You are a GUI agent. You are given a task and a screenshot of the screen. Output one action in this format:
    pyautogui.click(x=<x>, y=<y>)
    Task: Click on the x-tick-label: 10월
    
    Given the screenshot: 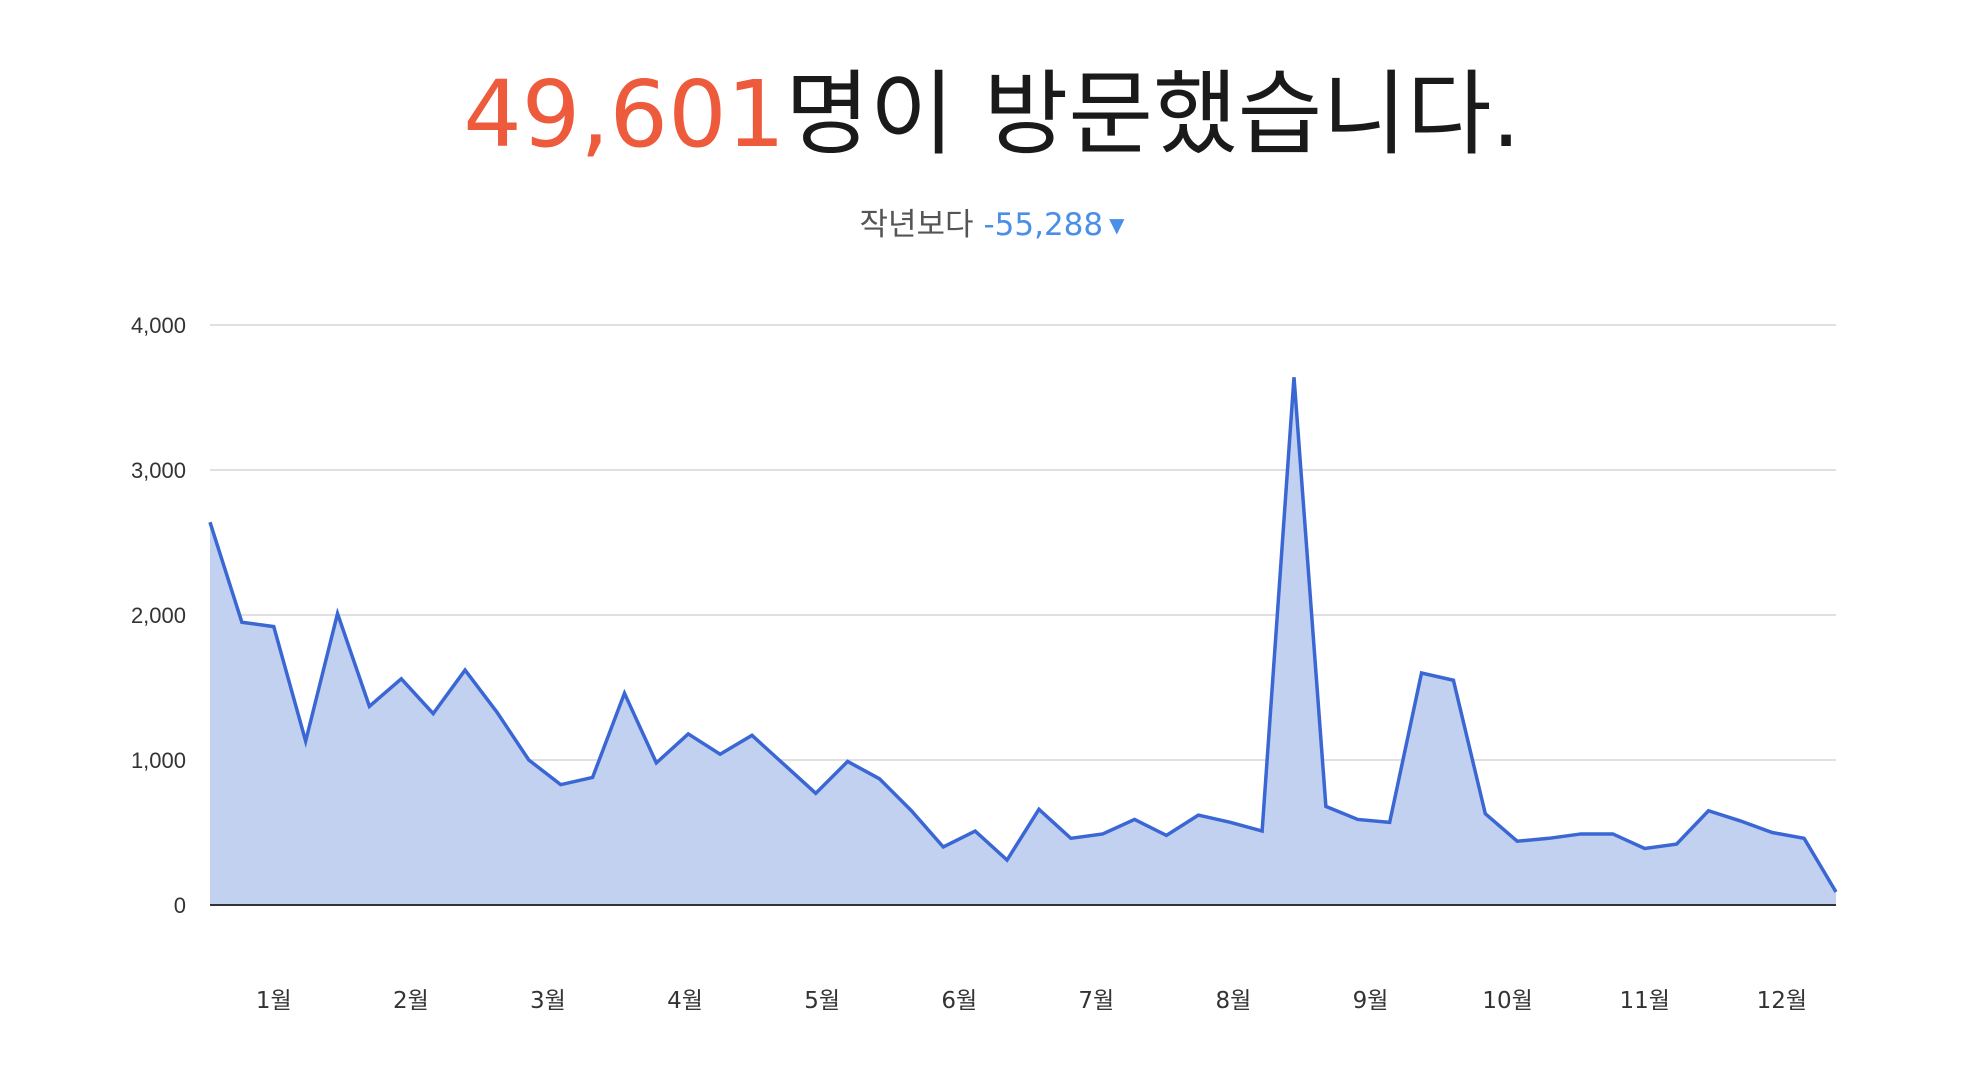 What is the action you would take?
    pyautogui.click(x=1507, y=1001)
    